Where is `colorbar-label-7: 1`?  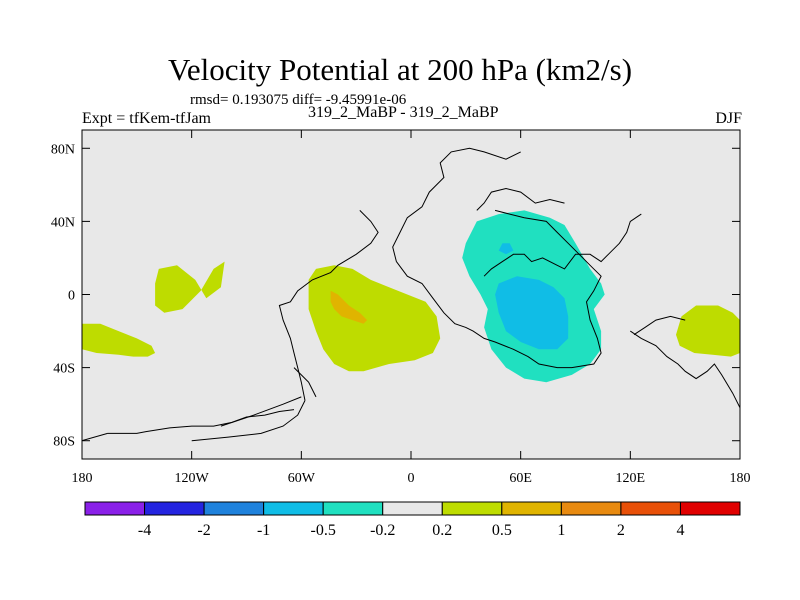 colorbar-label-7: 1 is located at coordinates (561, 530).